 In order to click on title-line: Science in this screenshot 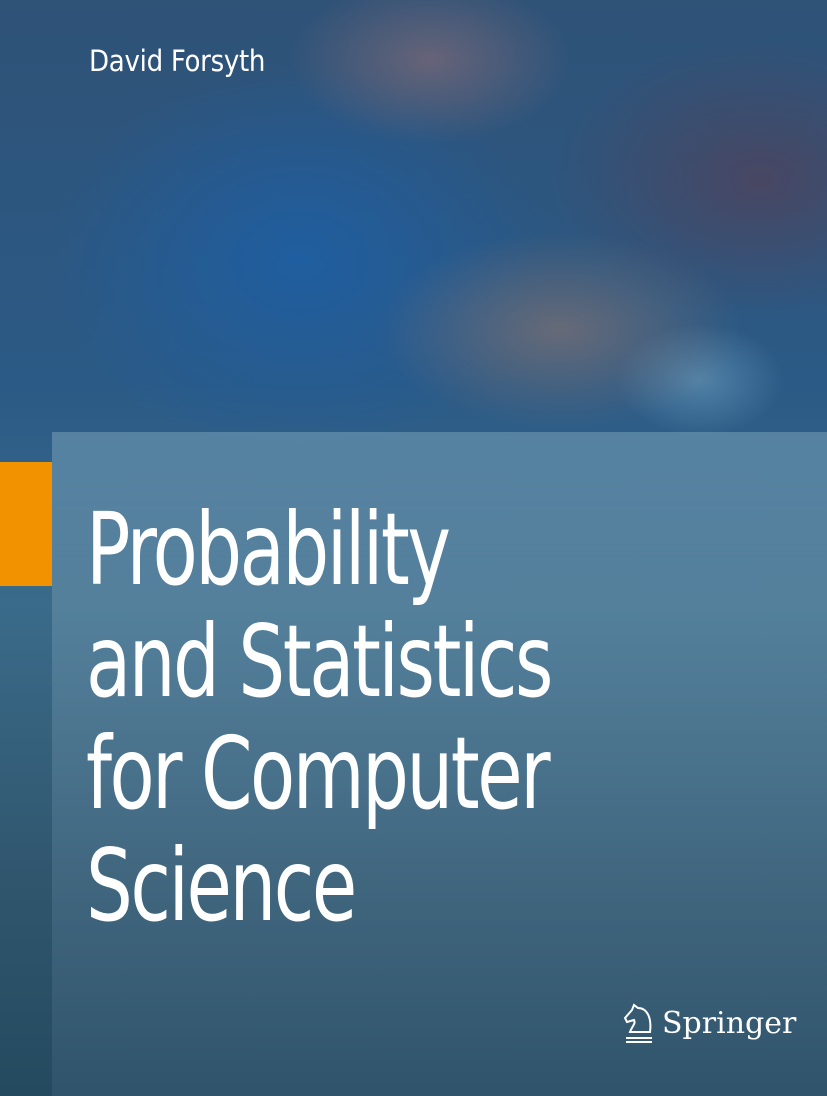, I will do `click(221, 885)`.